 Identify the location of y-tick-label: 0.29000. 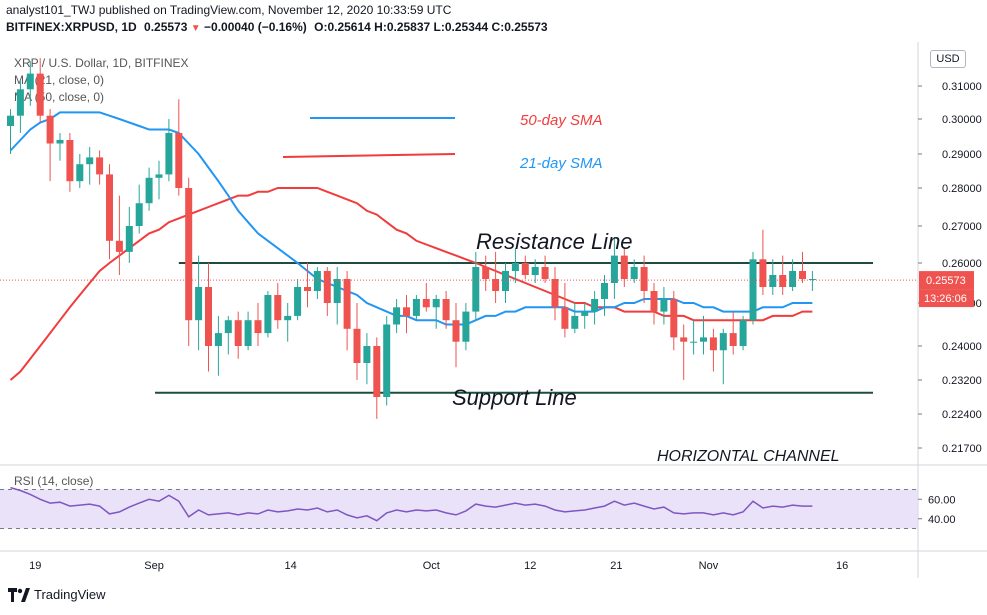
(962, 155).